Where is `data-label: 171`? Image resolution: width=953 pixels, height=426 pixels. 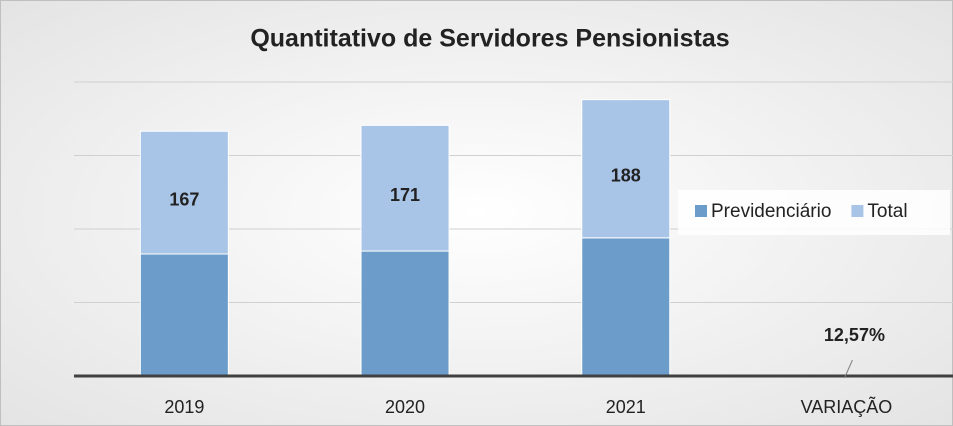
data-label: 171 is located at coordinates (405, 195).